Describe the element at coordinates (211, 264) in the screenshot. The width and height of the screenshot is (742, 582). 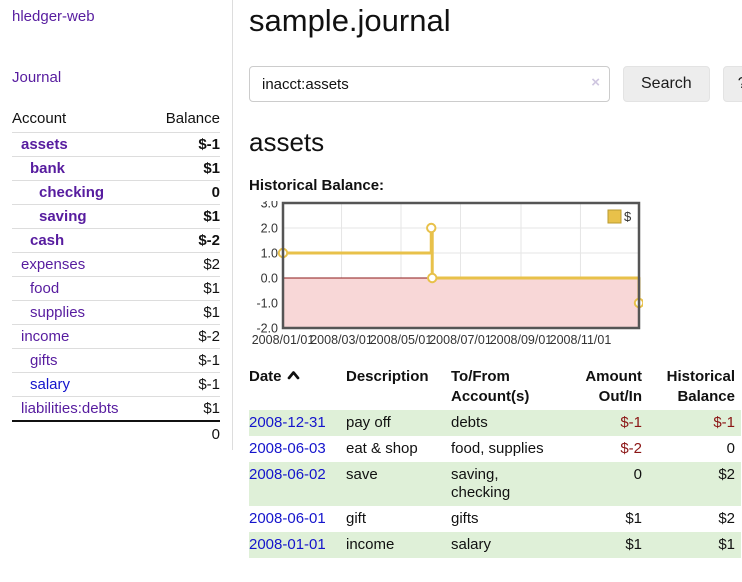
I see `account-balance: $2` at that location.